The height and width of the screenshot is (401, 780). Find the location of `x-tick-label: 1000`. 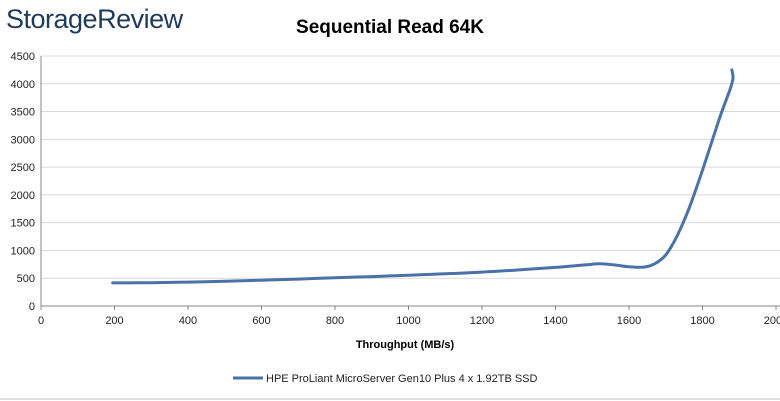

x-tick-label: 1000 is located at coordinates (408, 321).